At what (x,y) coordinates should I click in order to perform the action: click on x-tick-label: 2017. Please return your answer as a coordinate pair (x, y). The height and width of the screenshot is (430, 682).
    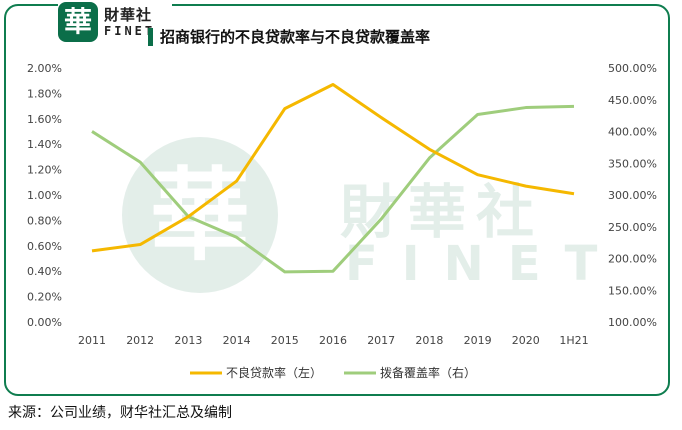
    Looking at the image, I should click on (381, 340).